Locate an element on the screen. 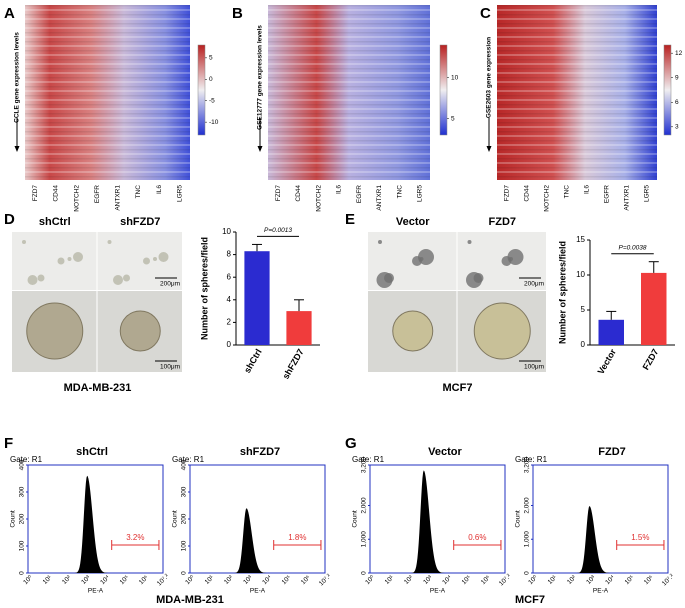 Image resolution: width=685 pixels, height=608 pixels. y-tick-label: 100 is located at coordinates (22, 545).